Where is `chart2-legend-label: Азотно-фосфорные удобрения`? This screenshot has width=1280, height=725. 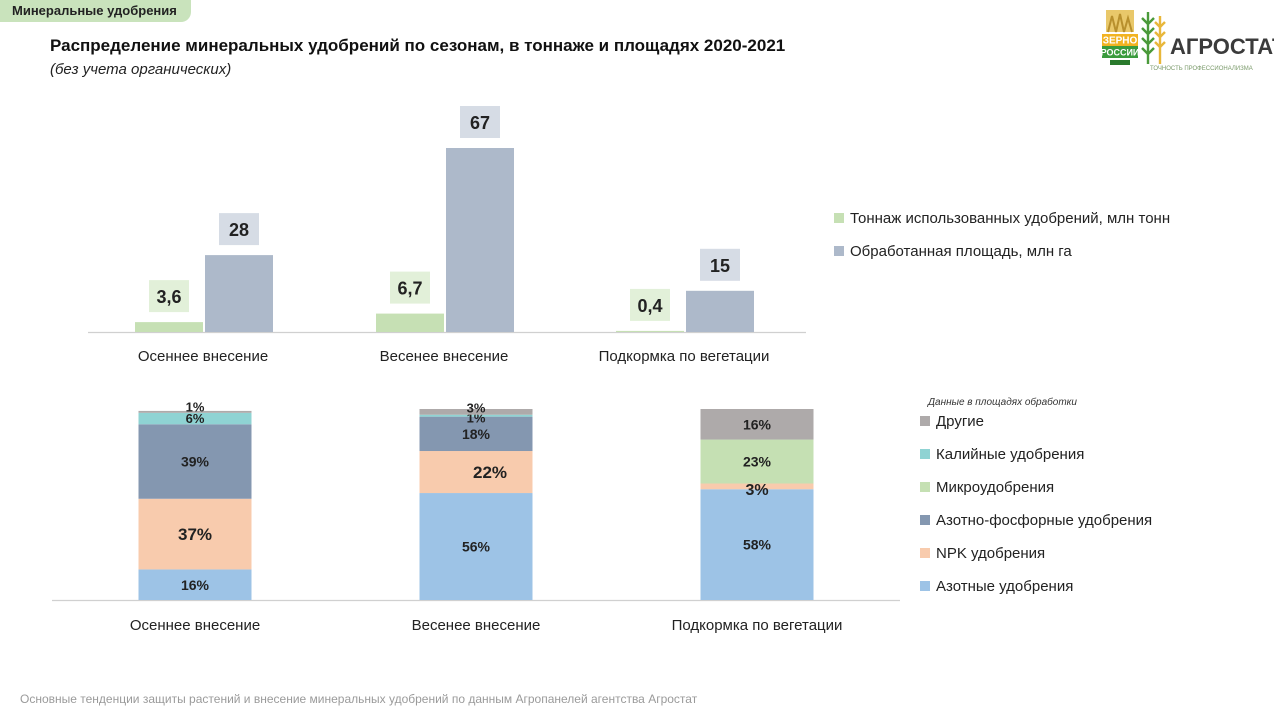 chart2-legend-label: Азотно-фосфорные удобрения is located at coordinates (1044, 520).